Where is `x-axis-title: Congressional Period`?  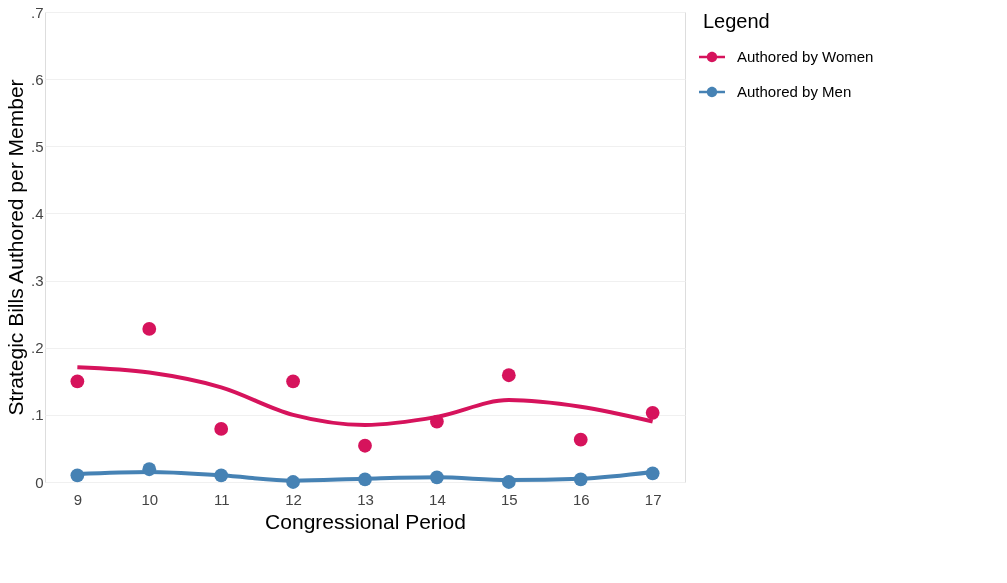 x-axis-title: Congressional Period is located at coordinates (365, 521).